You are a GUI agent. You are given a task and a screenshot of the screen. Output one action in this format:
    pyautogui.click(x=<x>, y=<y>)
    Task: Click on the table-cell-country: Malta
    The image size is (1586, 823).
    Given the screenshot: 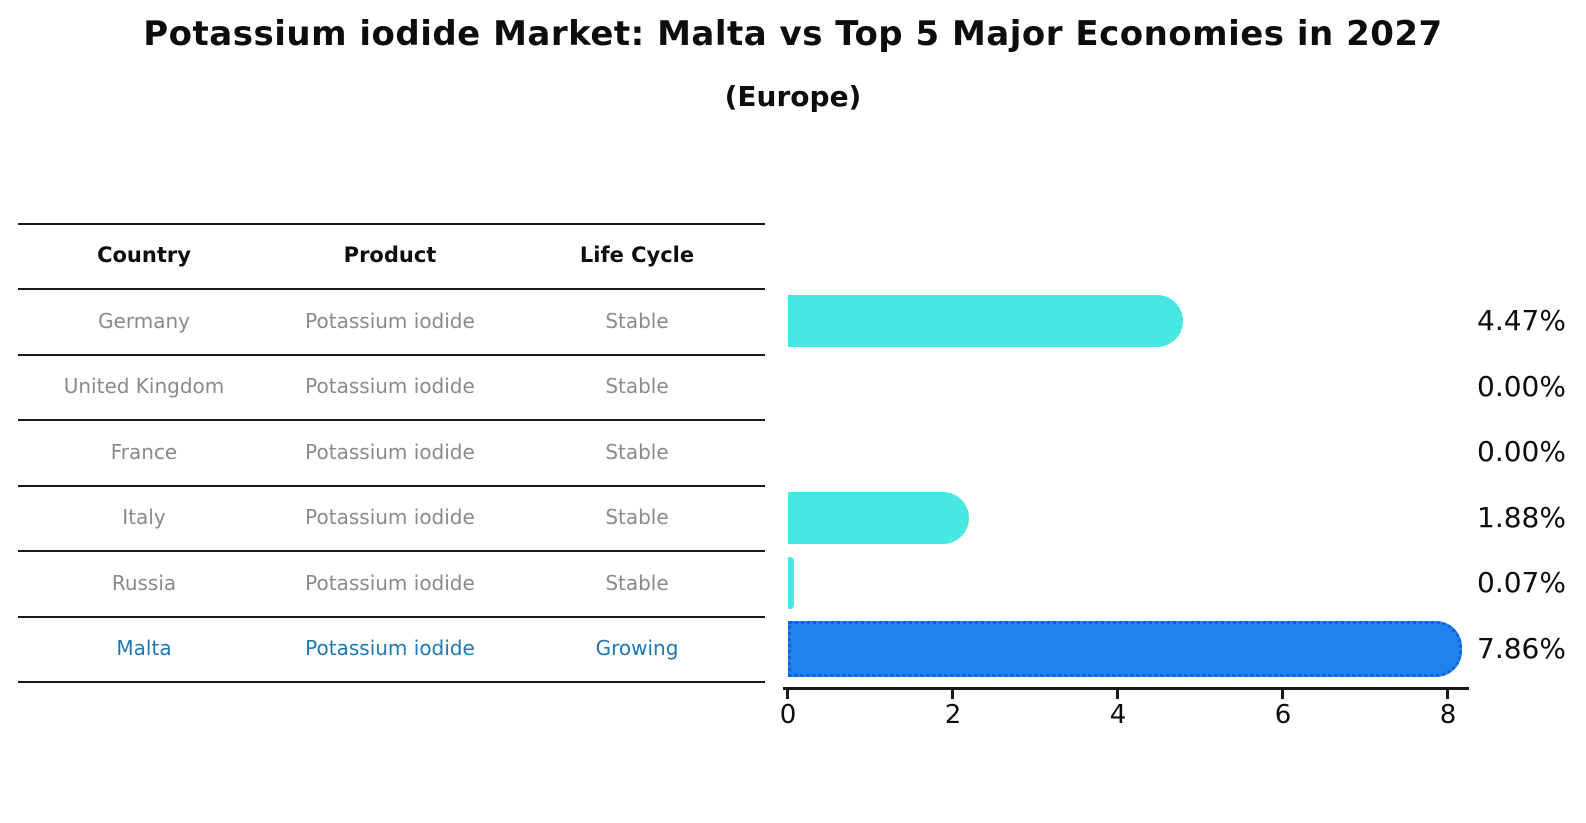 What is the action you would take?
    pyautogui.click(x=144, y=648)
    